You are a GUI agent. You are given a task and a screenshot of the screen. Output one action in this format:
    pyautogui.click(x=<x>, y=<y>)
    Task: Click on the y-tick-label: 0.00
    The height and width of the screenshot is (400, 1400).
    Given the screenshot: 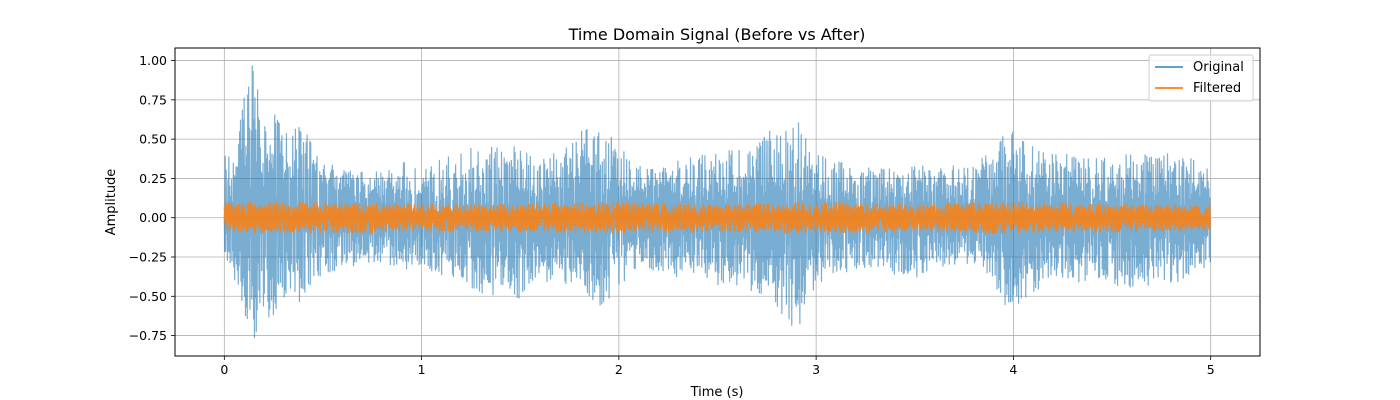 What is the action you would take?
    pyautogui.click(x=153, y=217)
    